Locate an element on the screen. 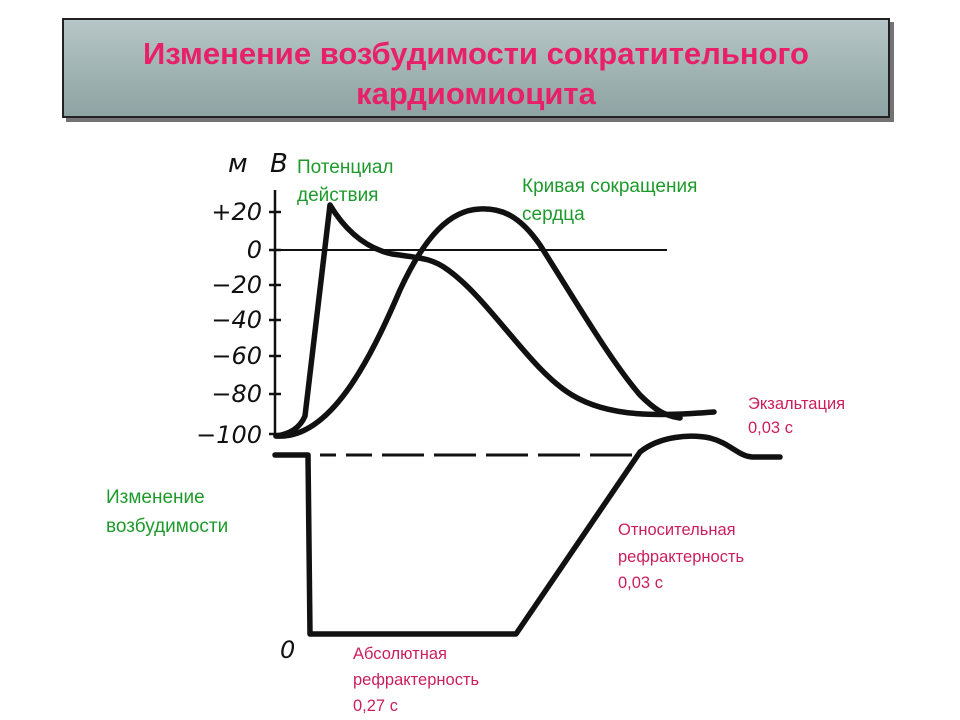 This screenshot has height=720, width=960. tick-label-bottom-zero: 0 is located at coordinates (287, 650).